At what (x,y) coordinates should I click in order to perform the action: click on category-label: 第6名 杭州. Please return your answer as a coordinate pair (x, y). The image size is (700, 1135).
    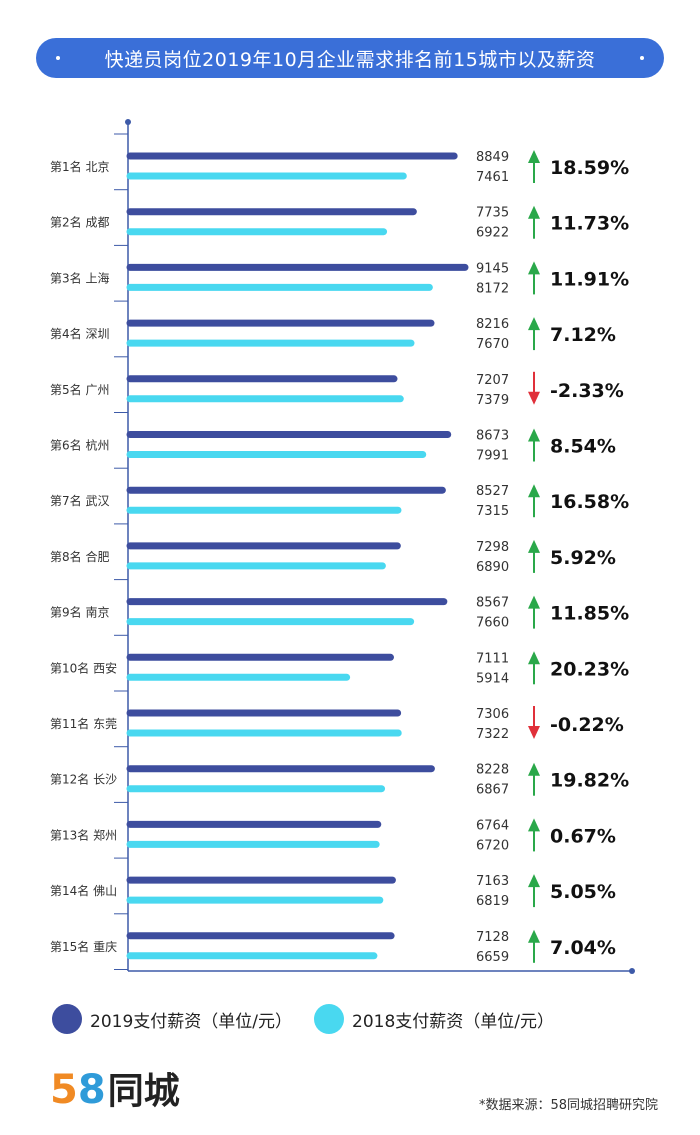
    Looking at the image, I should click on (79, 445).